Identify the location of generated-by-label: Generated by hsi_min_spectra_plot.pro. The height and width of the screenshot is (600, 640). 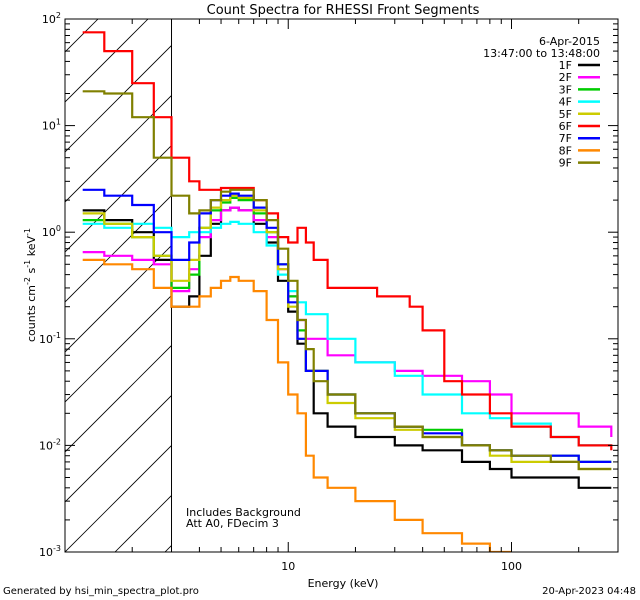
(101, 591).